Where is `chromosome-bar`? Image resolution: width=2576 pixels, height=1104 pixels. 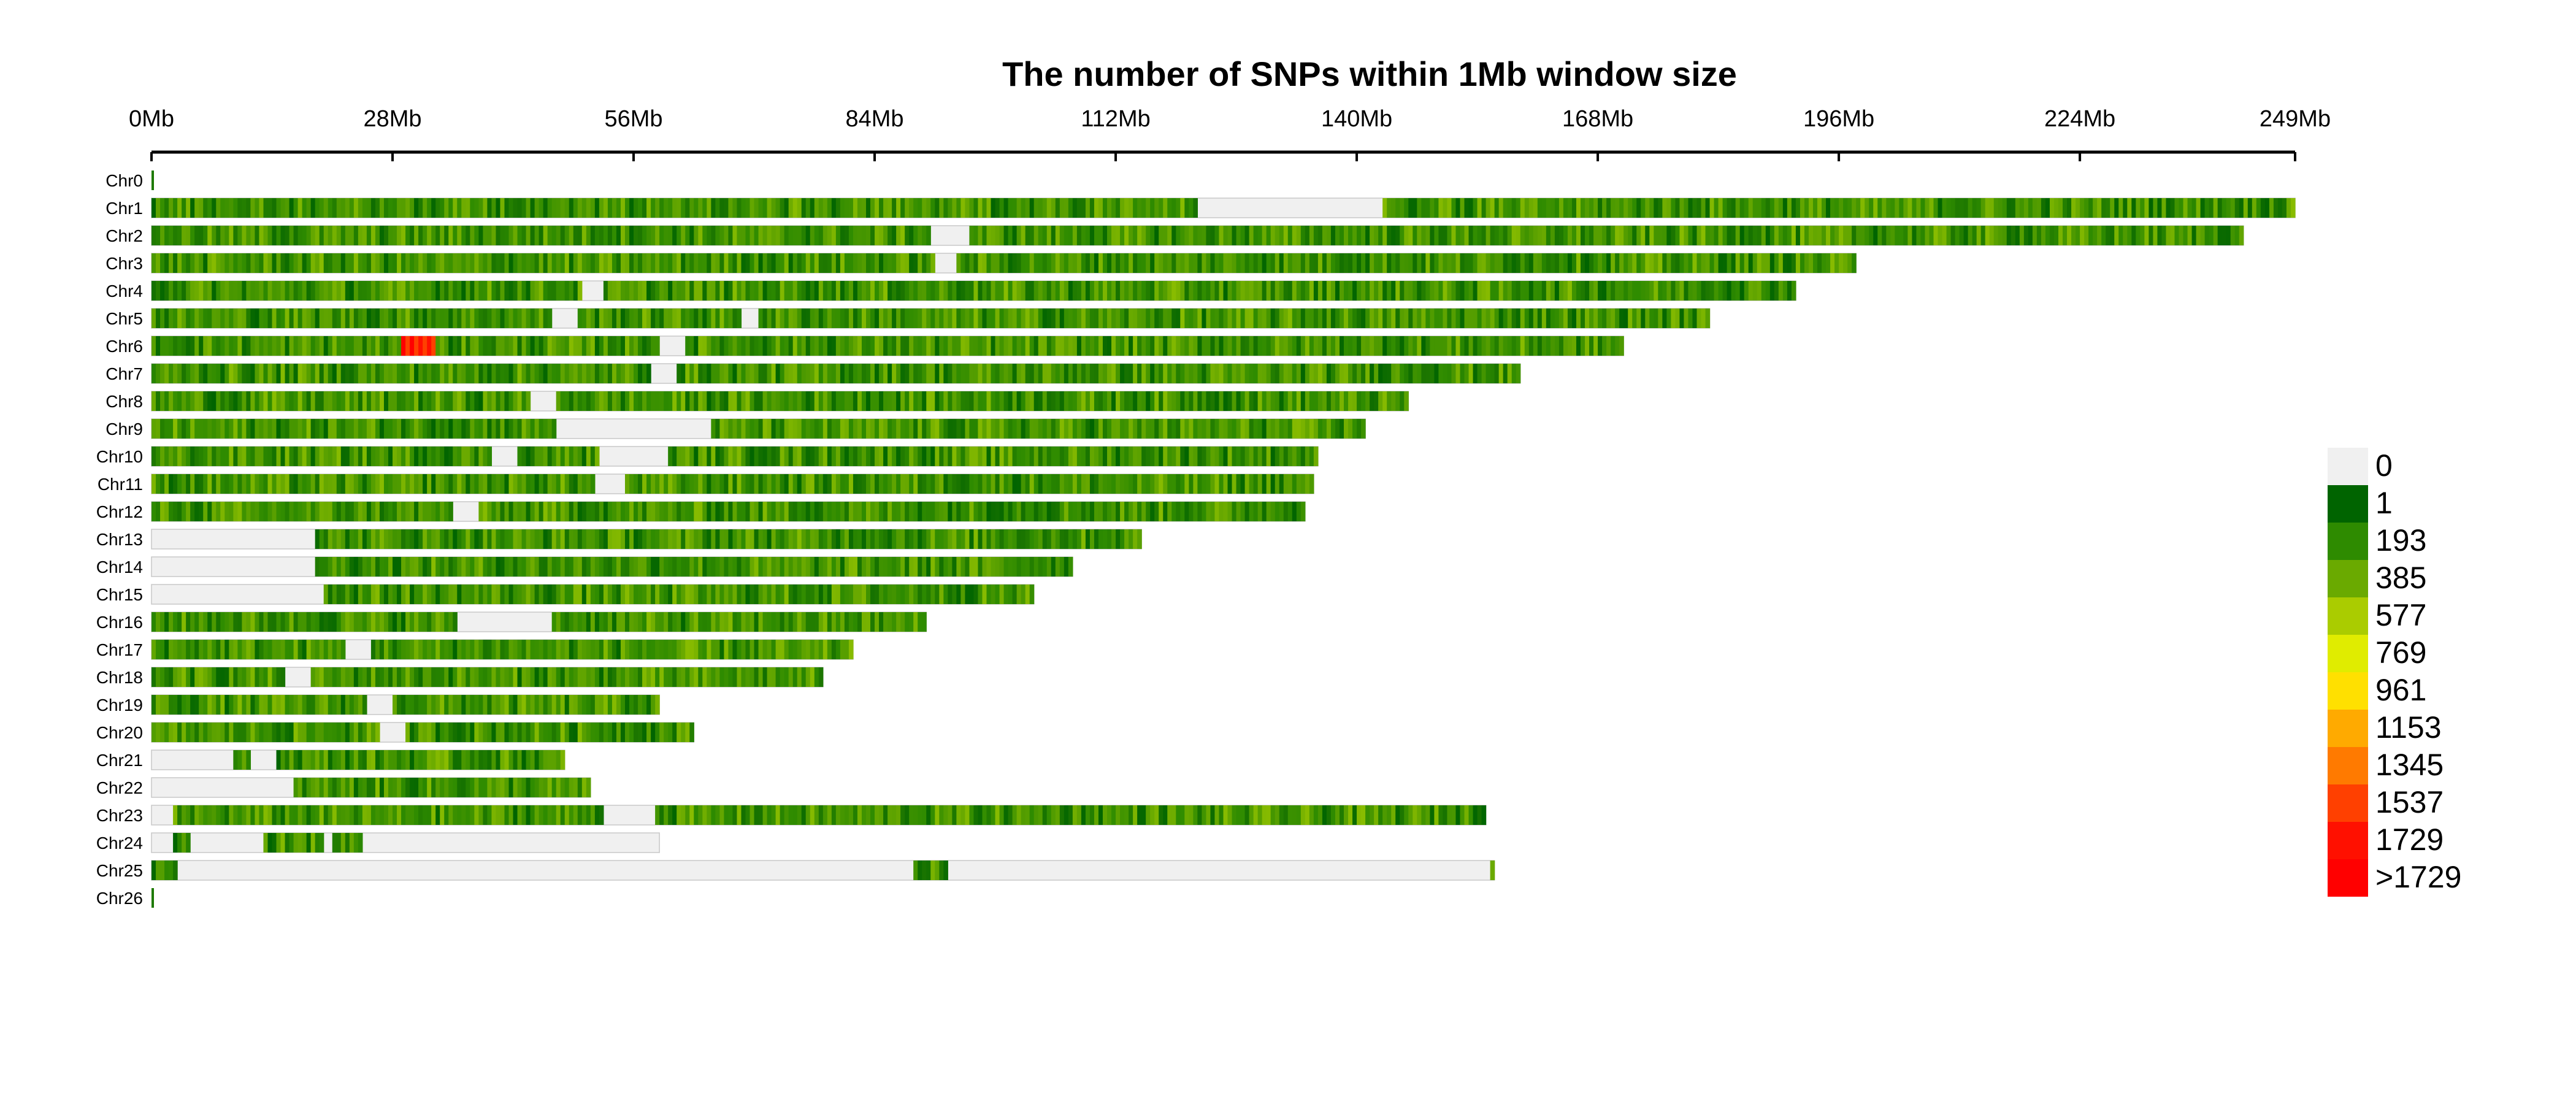 chromosome-bar is located at coordinates (539, 621).